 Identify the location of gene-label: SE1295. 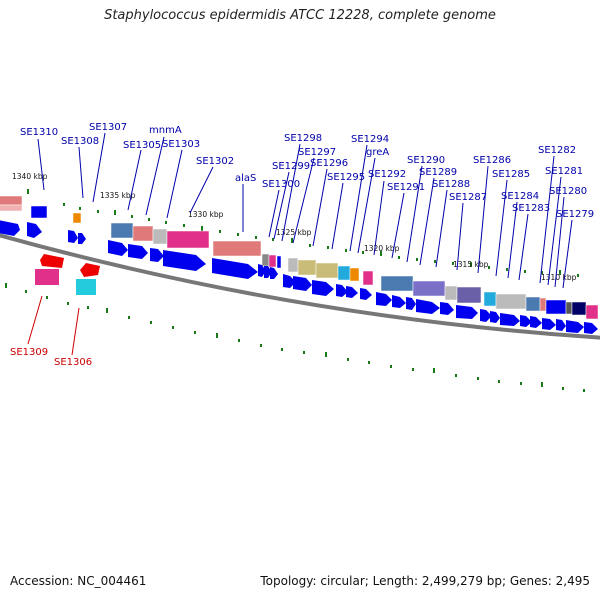
(346, 177).